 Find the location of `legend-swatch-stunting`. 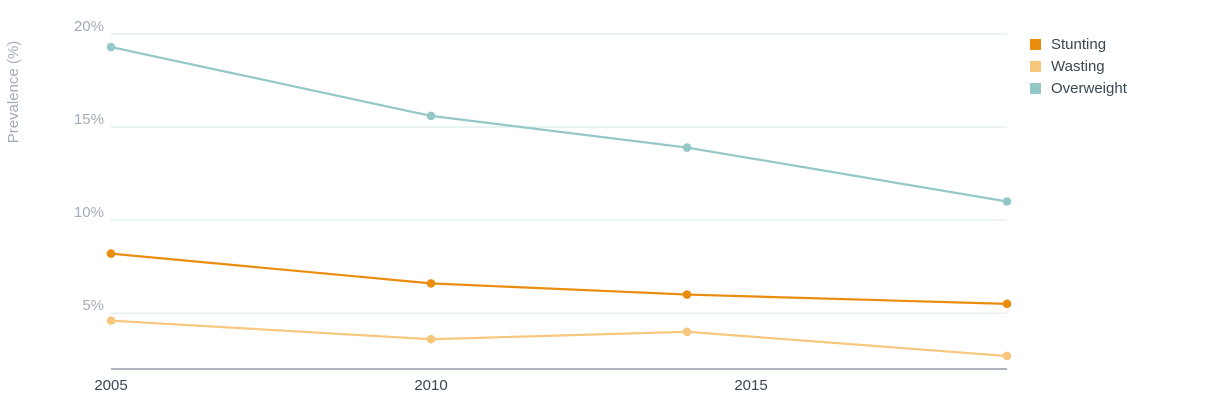

legend-swatch-stunting is located at coordinates (1035, 44).